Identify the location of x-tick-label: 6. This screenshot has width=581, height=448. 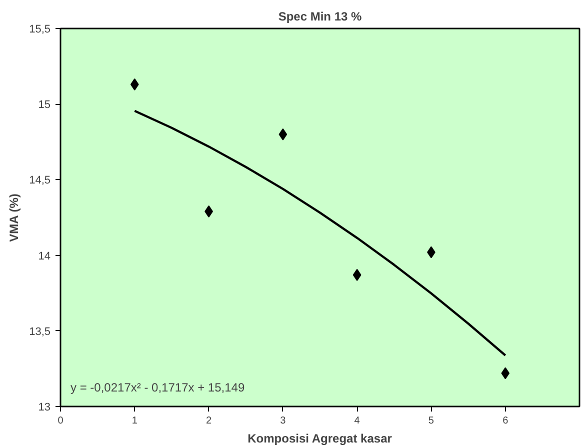
(505, 421).